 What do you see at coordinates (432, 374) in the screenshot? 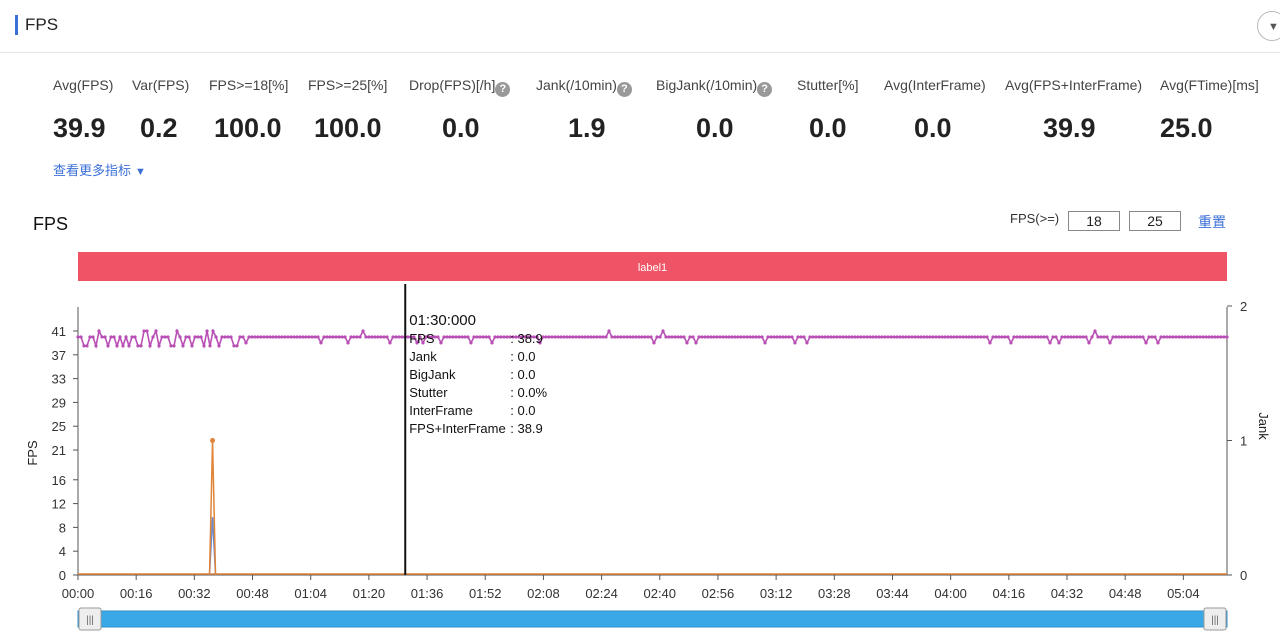
I see `tooltip-key: BigJank` at bounding box center [432, 374].